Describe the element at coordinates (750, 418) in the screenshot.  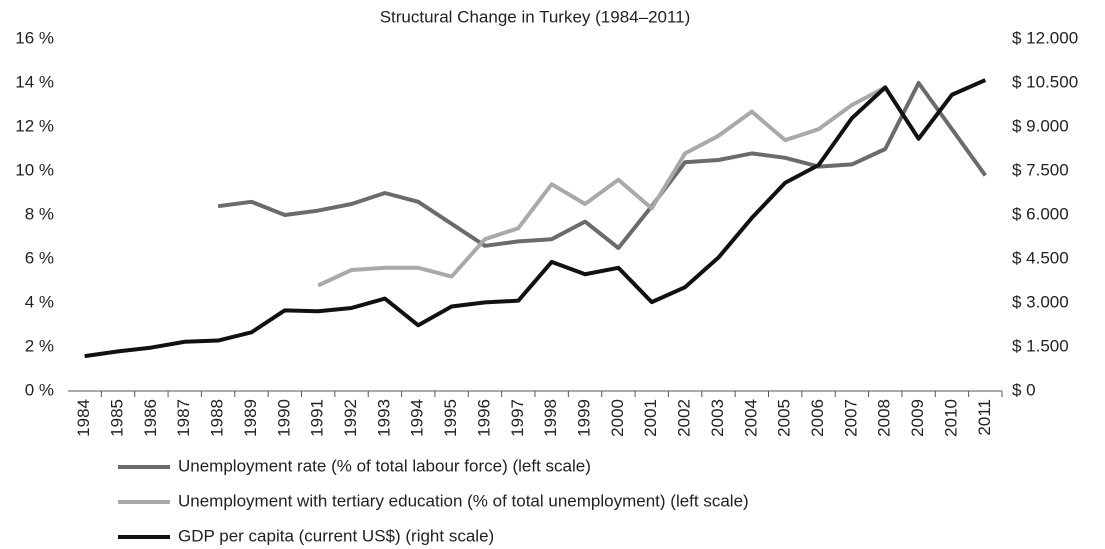
I see `x-tick-label: 2004` at that location.